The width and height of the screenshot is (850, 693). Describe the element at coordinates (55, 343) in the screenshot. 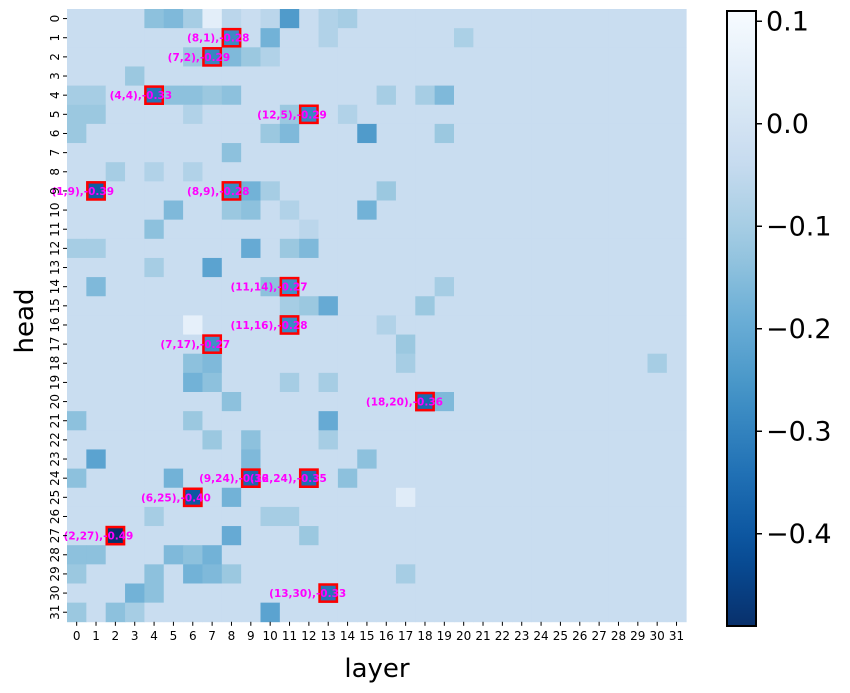

I see `y-tick-label: 17` at that location.